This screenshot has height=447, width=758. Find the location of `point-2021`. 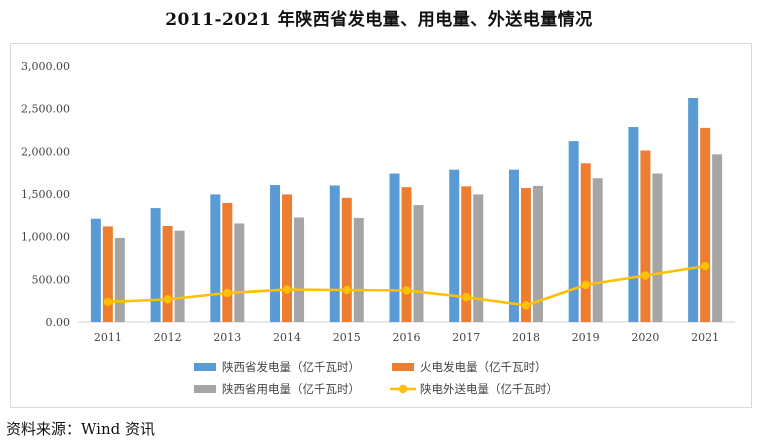

point-2021 is located at coordinates (705, 266).